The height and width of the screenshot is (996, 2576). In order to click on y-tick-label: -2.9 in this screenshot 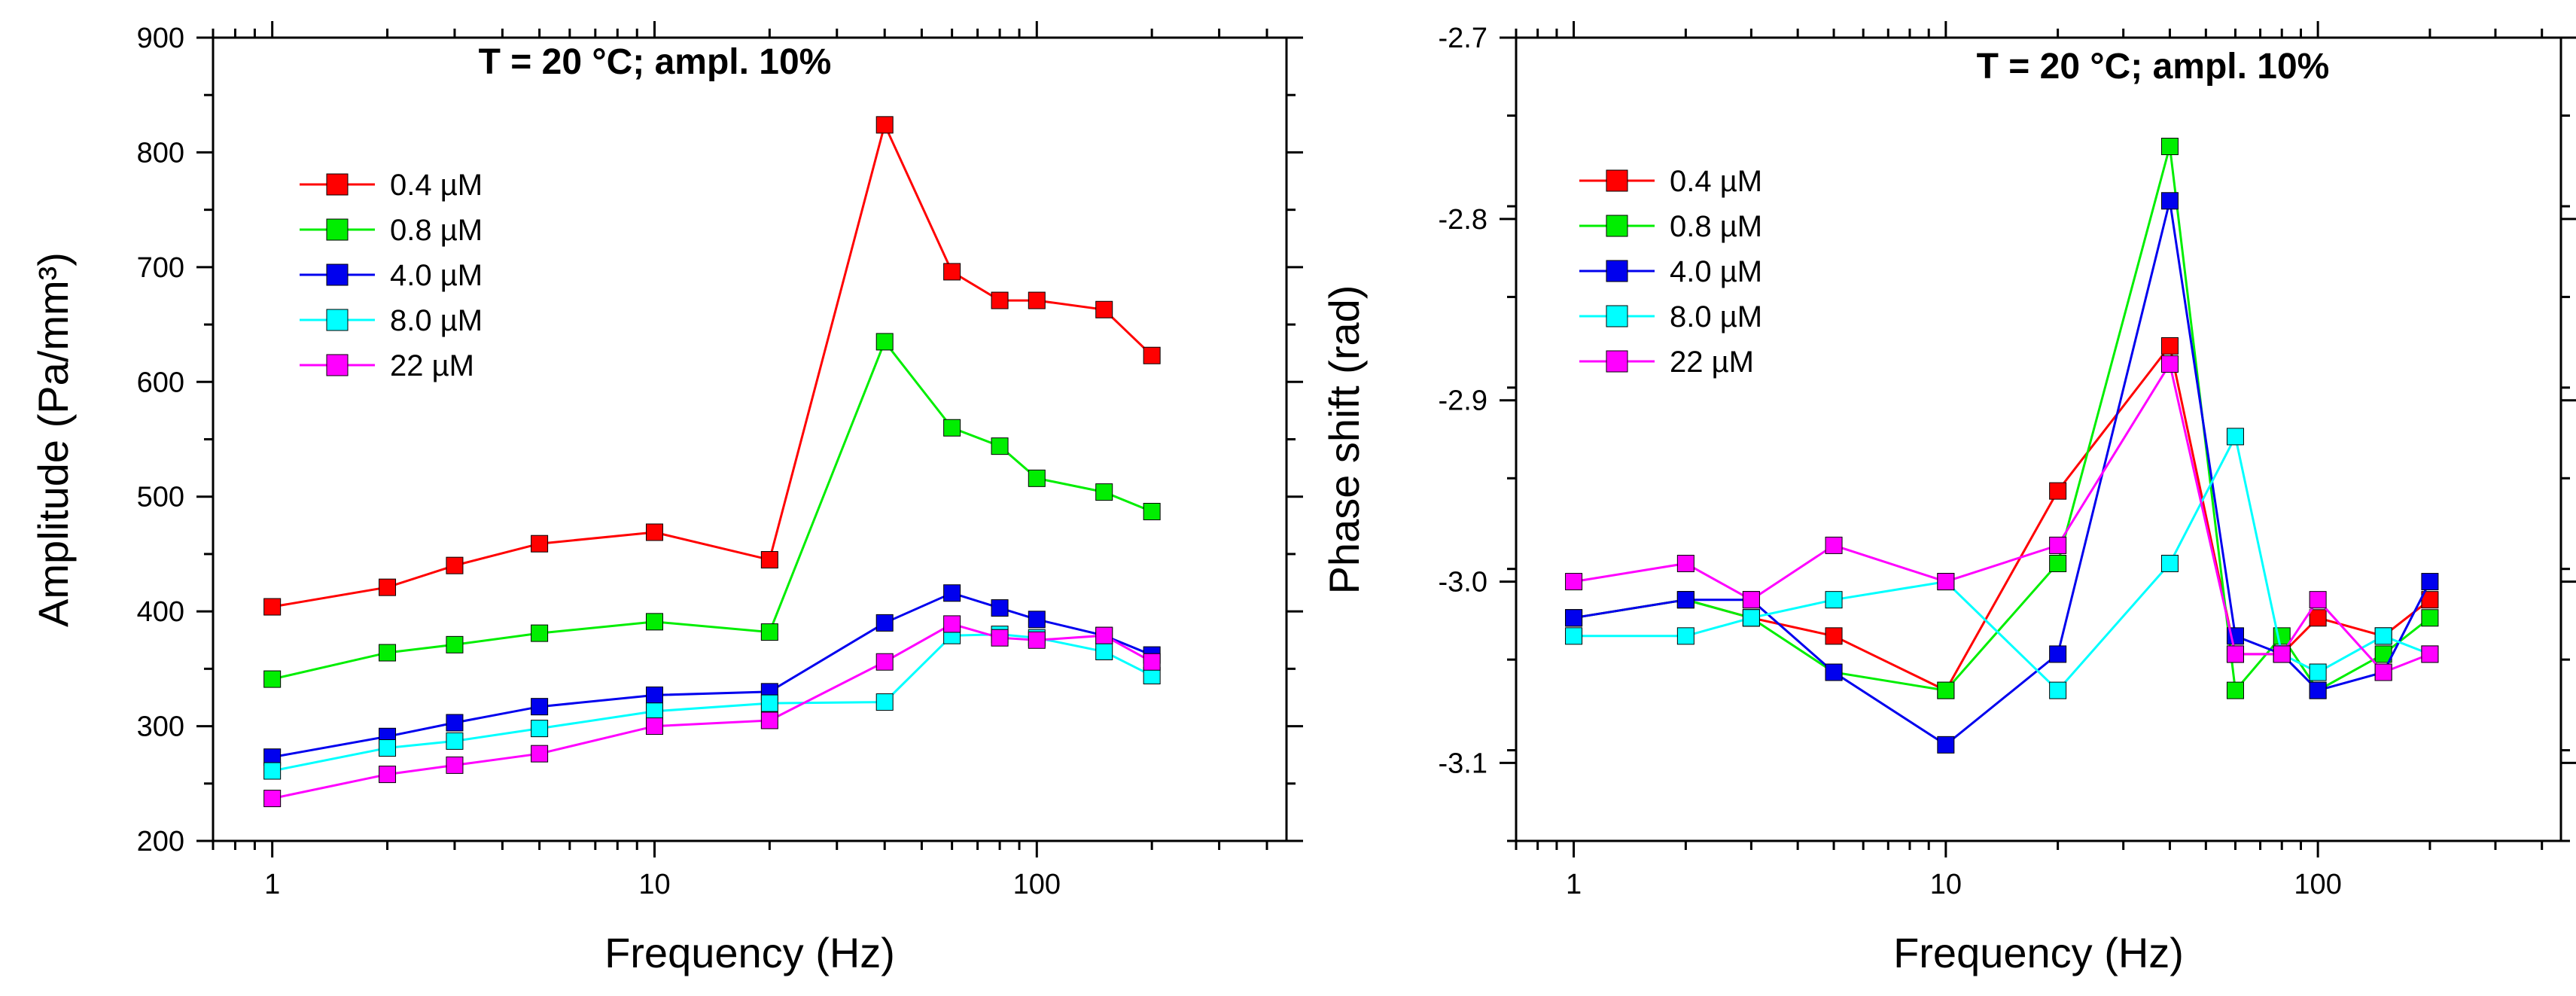, I will do `click(1463, 401)`.